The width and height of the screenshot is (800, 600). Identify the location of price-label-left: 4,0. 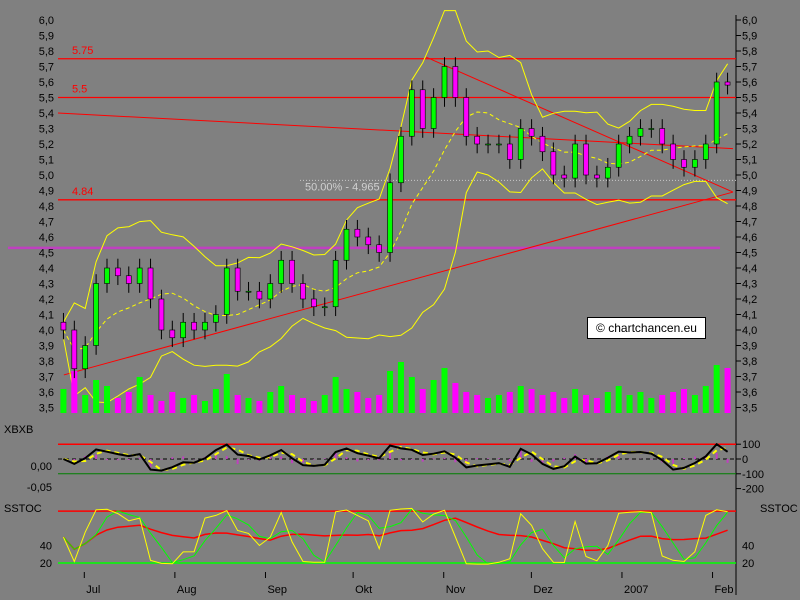
(46, 331).